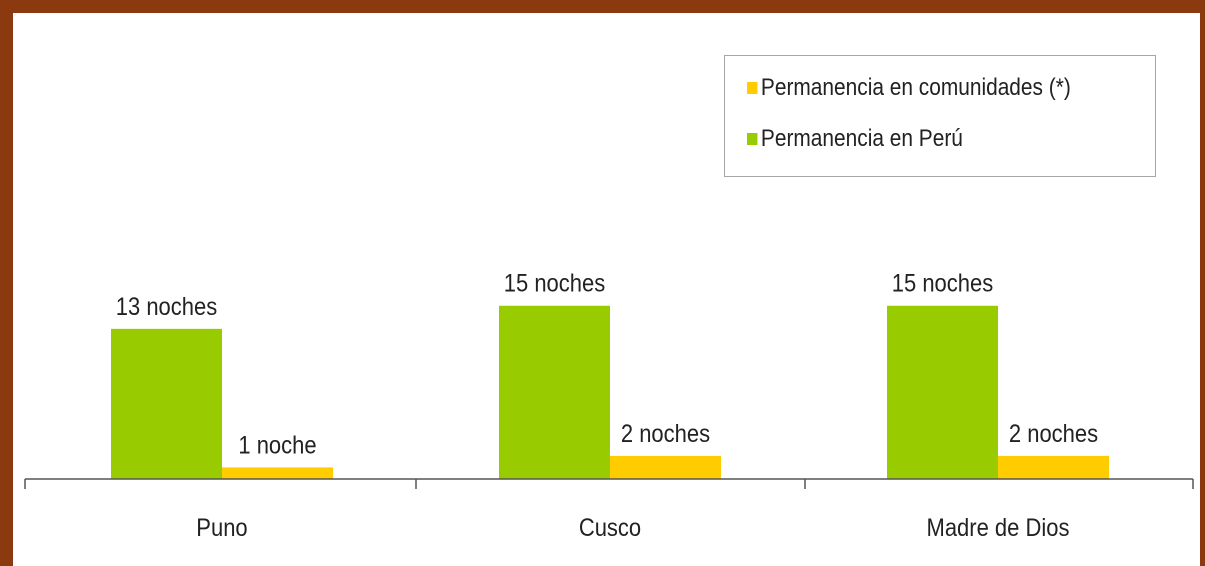 The width and height of the screenshot is (1205, 566). What do you see at coordinates (277, 473) in the screenshot?
I see `bar-puno-comunidades` at bounding box center [277, 473].